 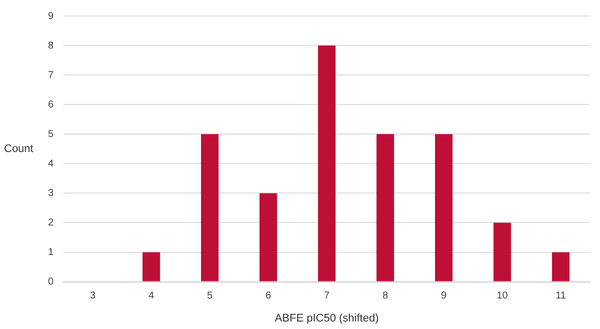 I want to click on x-axis-title: ABFE pIC50 (shifted), so click(x=326, y=318).